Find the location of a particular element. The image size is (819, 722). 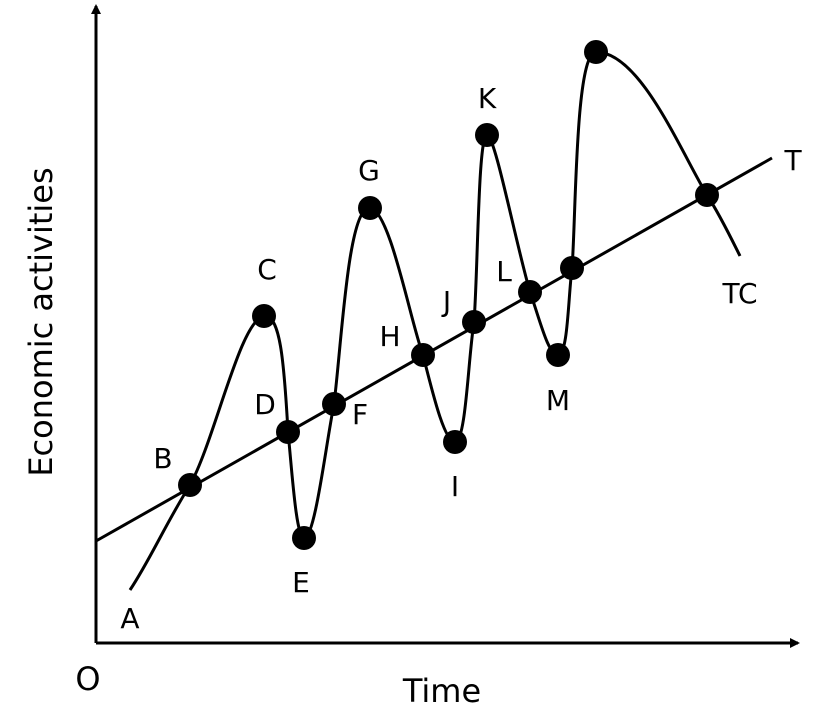

point-m-marker is located at coordinates (558, 355).